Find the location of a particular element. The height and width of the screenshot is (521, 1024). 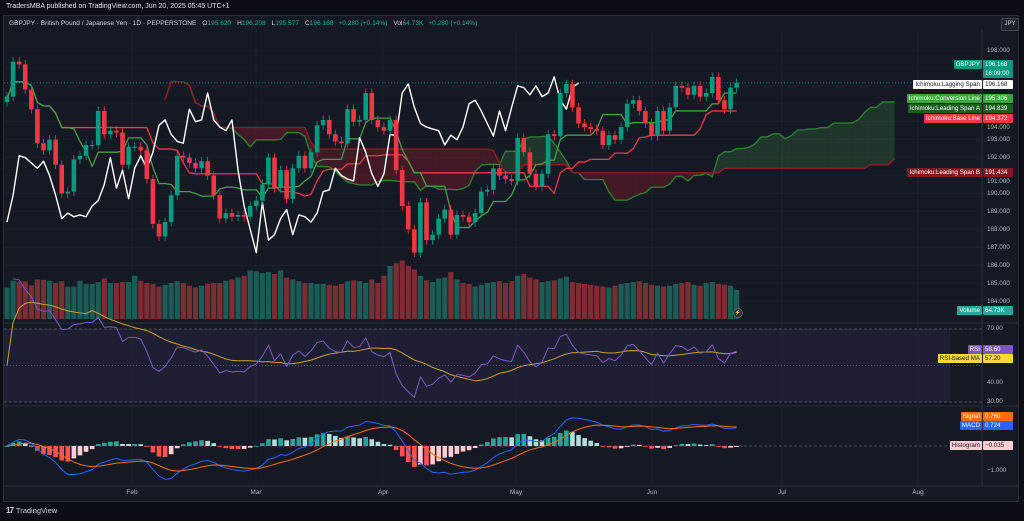

histogram-tag-name: Histogram is located at coordinates (965, 445).